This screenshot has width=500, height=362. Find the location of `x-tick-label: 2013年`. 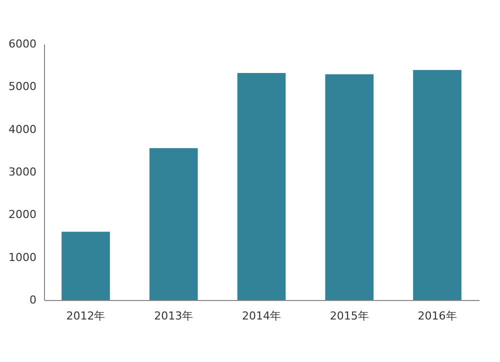

x-tick-label: 2013年 is located at coordinates (174, 316).